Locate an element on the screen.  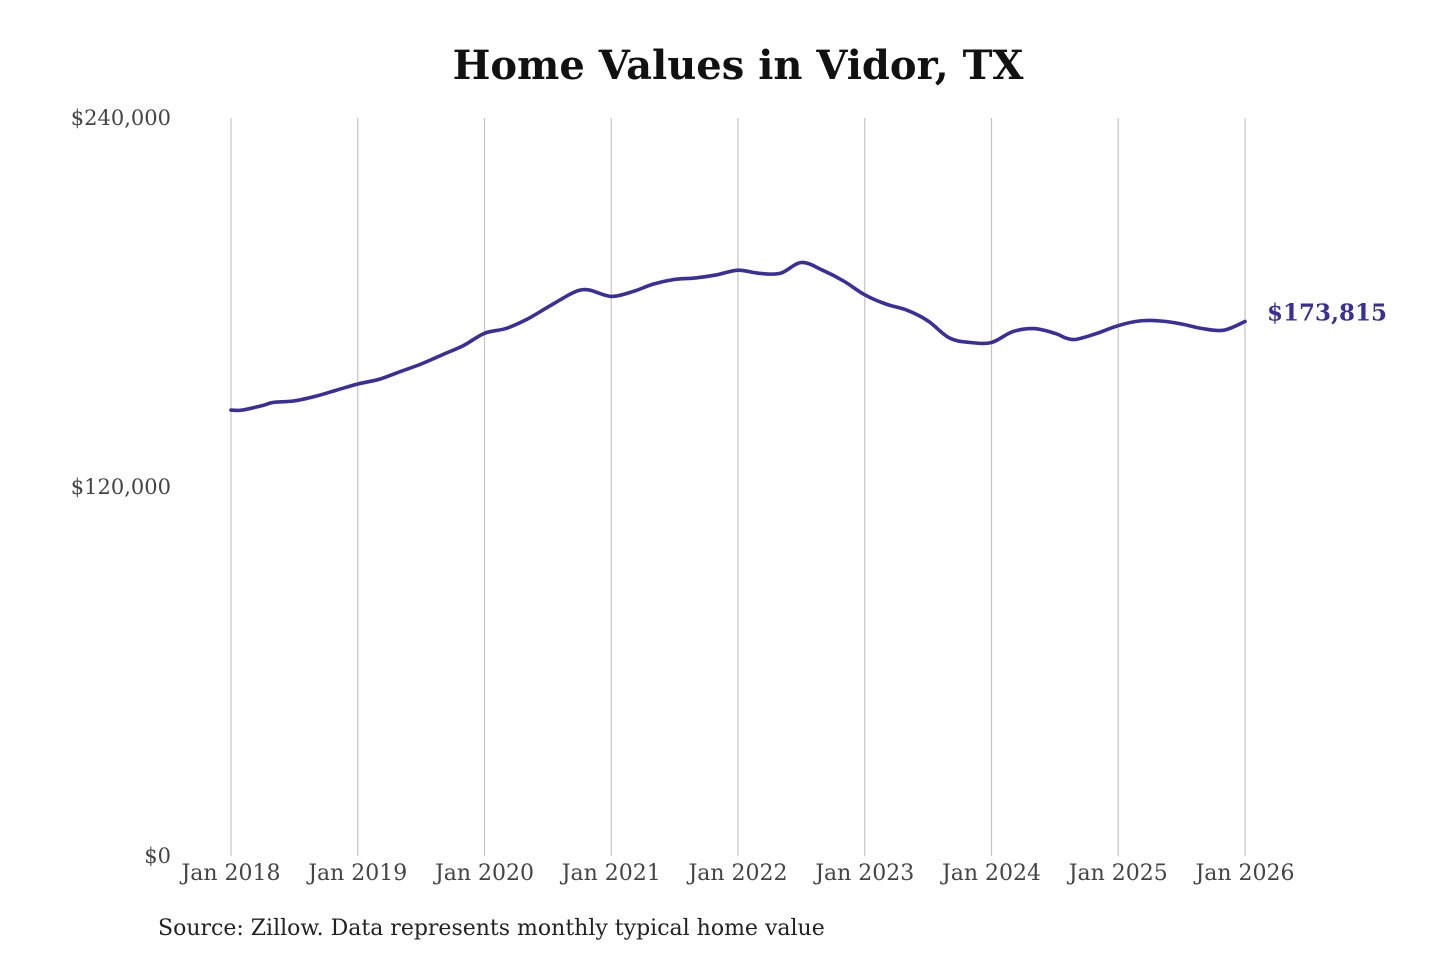
x-tick-label: Jan 2018 is located at coordinates (229, 873).